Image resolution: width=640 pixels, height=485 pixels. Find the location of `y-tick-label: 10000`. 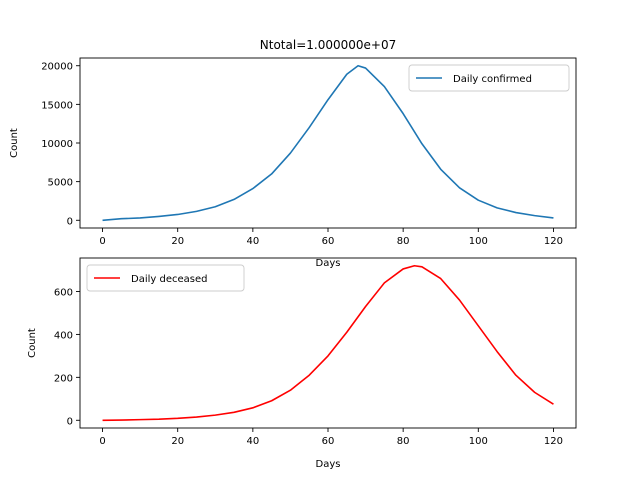

y-tick-label: 10000 is located at coordinates (57, 144).